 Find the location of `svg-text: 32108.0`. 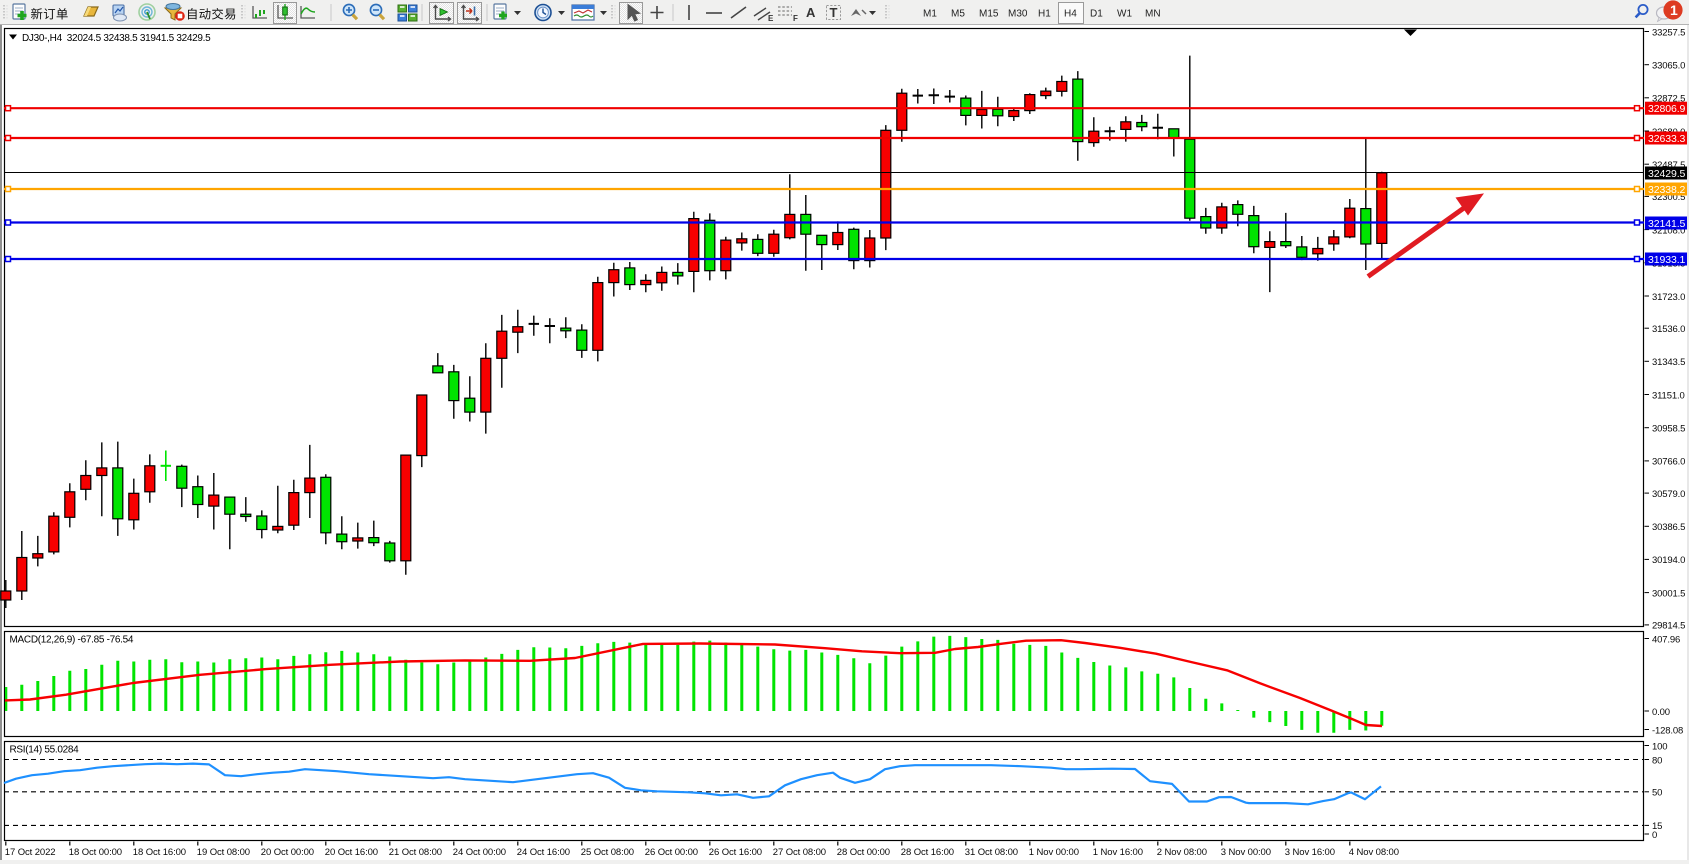

svg-text: 32108.0 is located at coordinates (1668, 230).